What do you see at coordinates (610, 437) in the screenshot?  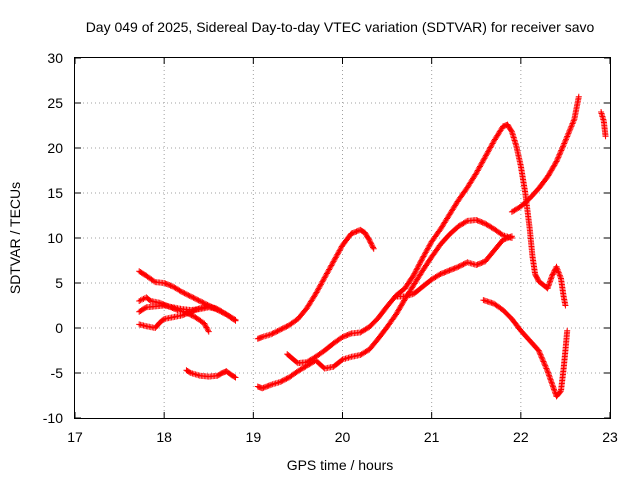 I see `x-tick-label: 23` at bounding box center [610, 437].